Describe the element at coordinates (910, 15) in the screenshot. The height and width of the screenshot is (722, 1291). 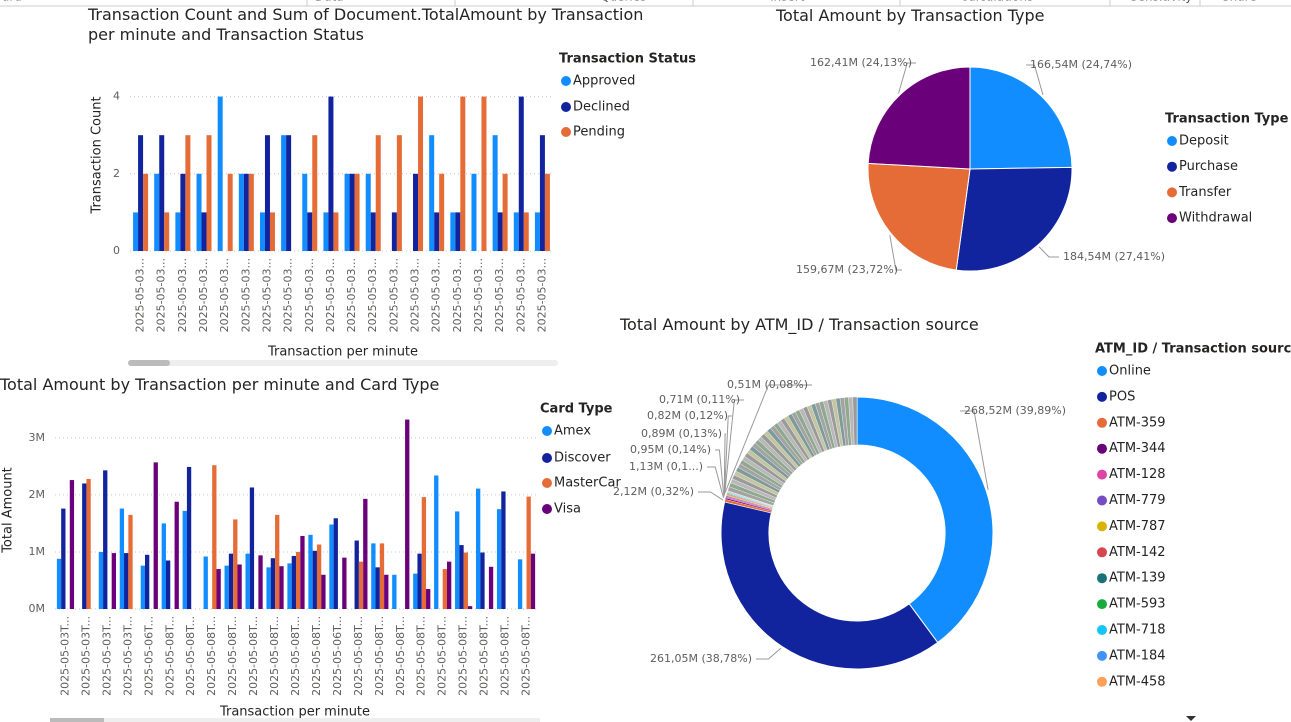
I see `chart-title: Total Amount by Transaction Type` at that location.